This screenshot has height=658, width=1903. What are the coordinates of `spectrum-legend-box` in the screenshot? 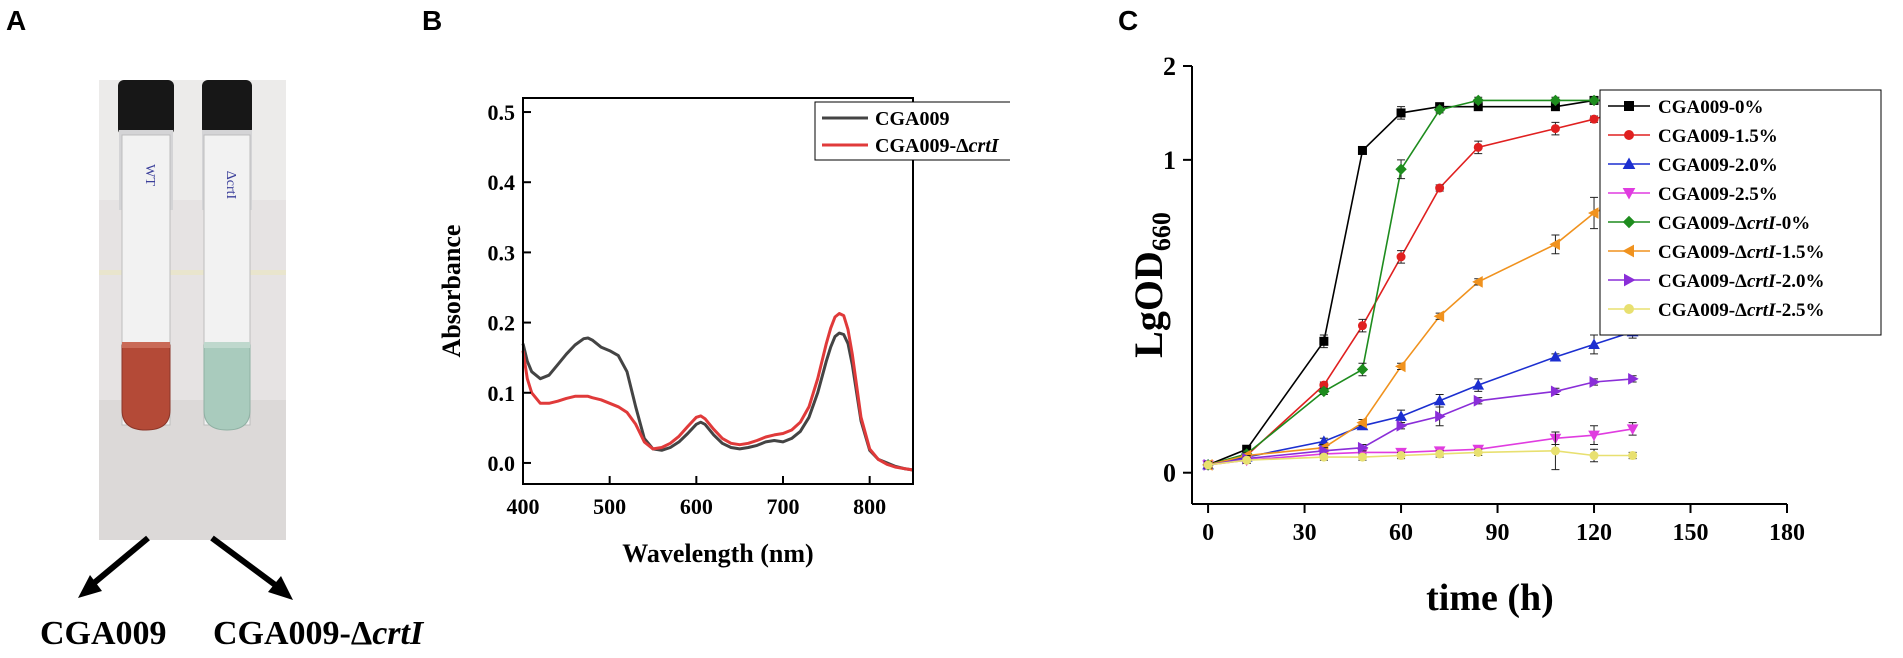 It's located at (912, 131).